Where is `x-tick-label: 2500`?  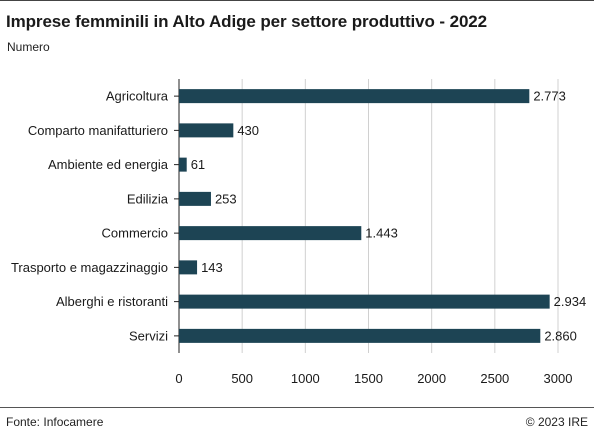 x-tick-label: 2500 is located at coordinates (494, 378).